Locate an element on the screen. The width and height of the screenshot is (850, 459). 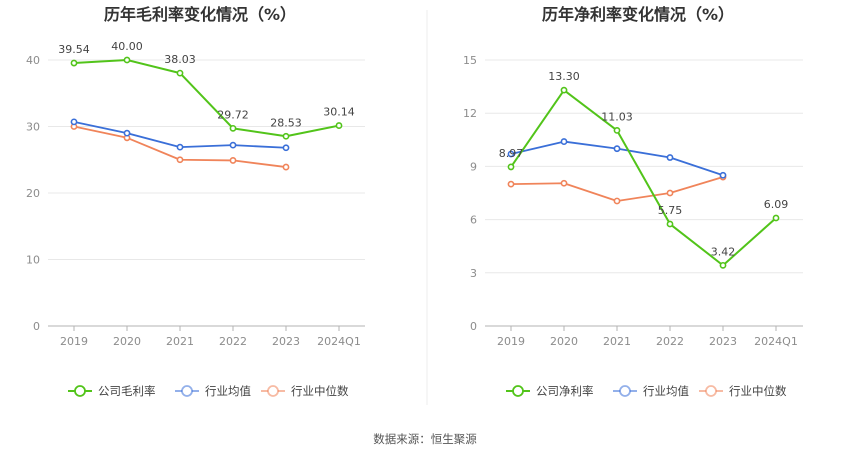
series-line-median is located at coordinates (617, 189).